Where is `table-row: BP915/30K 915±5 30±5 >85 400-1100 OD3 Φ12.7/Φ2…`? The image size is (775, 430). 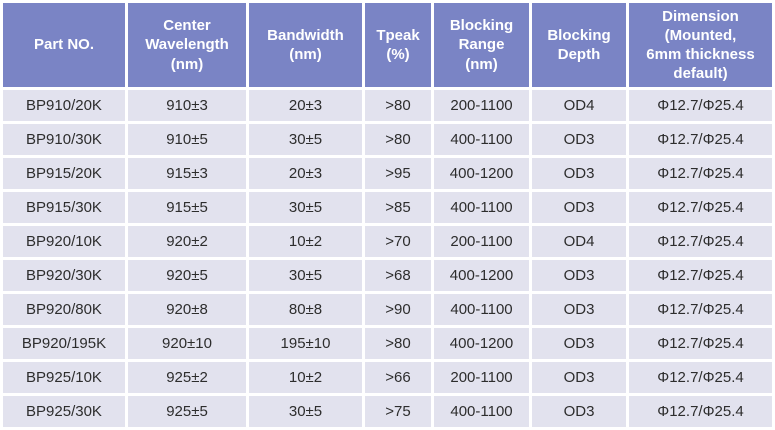
table-row: BP915/30K 915±5 30±5 >85 400-1100 OD3 Φ12.7/Φ2… is located at coordinates (387, 207).